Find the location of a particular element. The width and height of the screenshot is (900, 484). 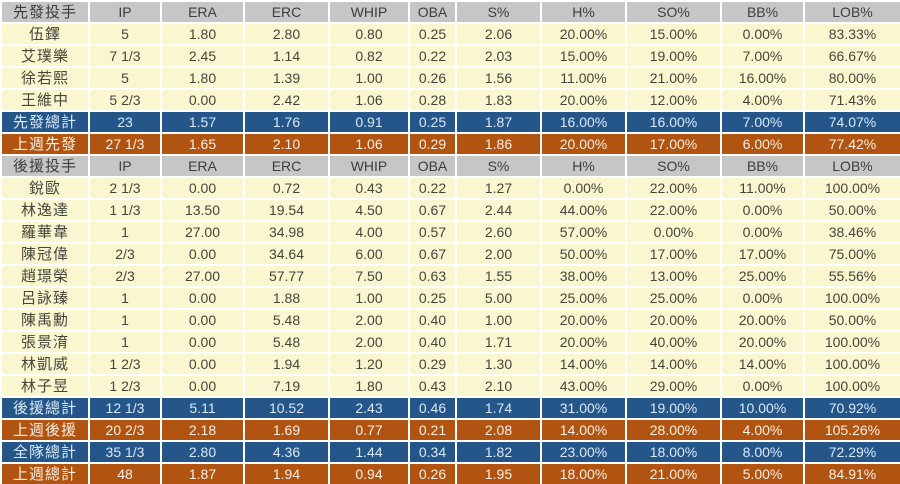

value-cell: 2.08 is located at coordinates (498, 430).